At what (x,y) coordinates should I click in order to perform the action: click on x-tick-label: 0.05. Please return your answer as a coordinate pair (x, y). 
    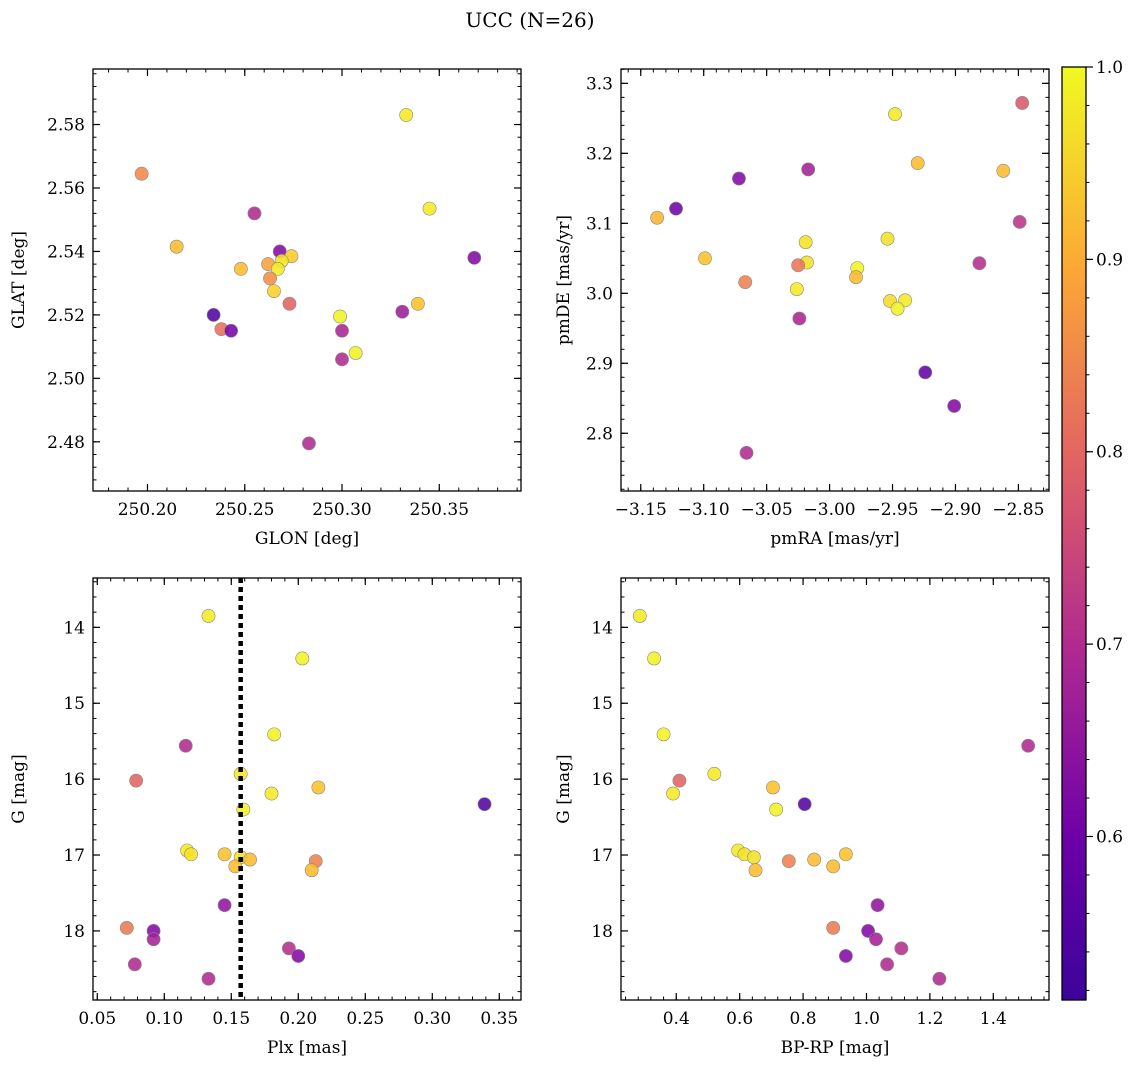
    Looking at the image, I should click on (97, 1019).